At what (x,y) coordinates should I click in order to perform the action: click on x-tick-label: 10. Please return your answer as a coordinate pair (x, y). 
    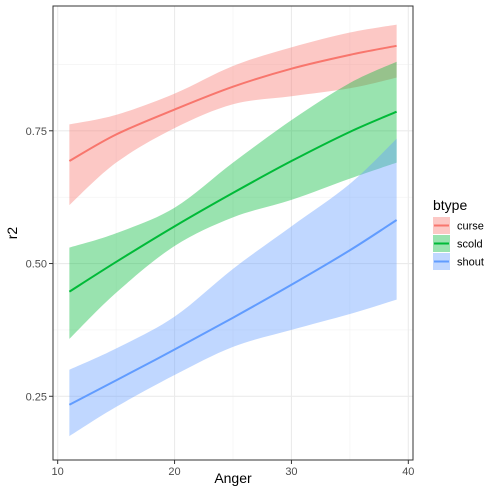
    Looking at the image, I should click on (58, 472).